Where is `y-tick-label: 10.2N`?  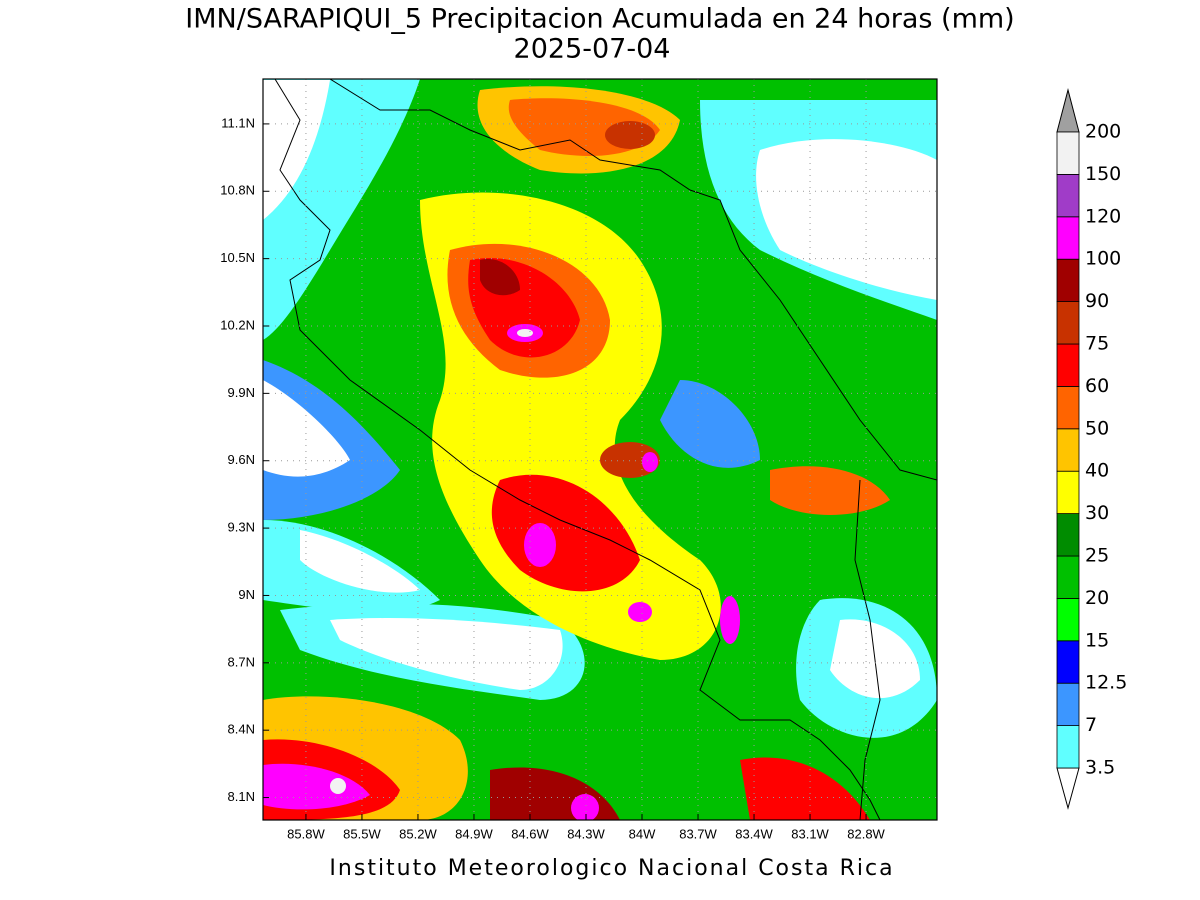 y-tick-label: 10.2N is located at coordinates (237, 324).